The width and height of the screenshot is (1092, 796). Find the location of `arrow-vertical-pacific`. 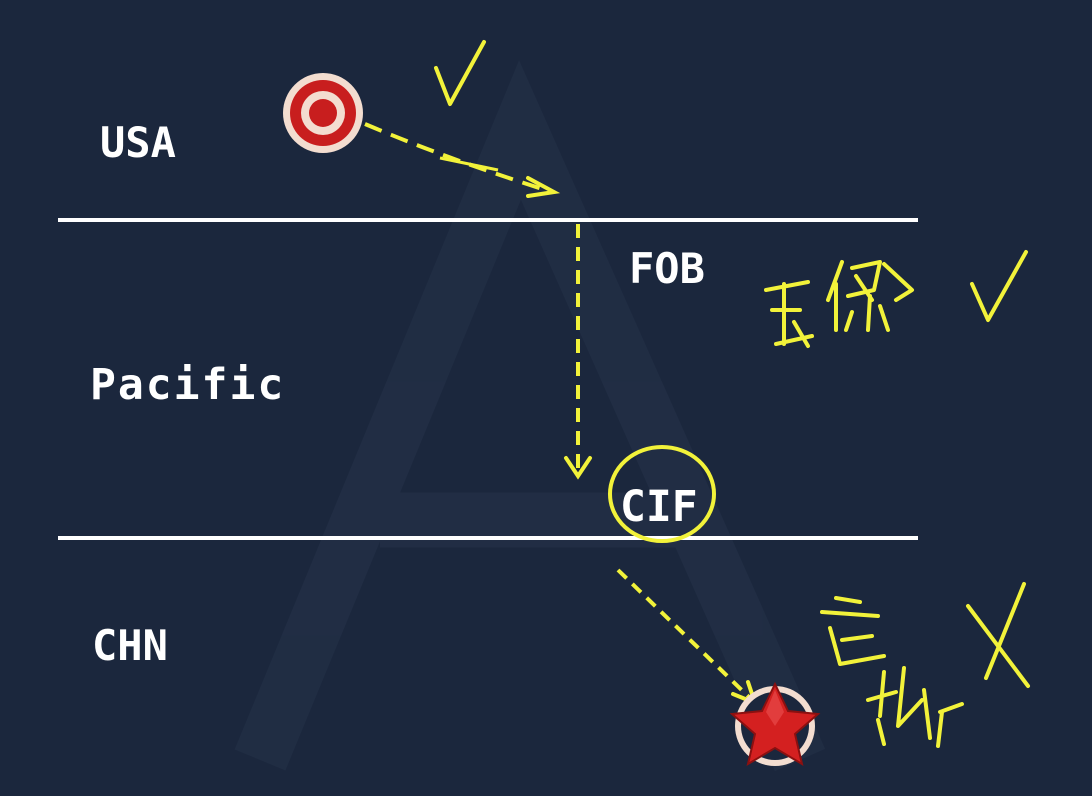

arrow-vertical-pacific is located at coordinates (578, 352).